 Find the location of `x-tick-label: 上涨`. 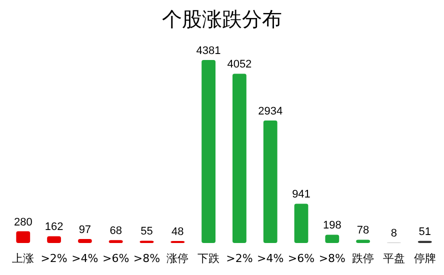

x-tick-label: 上涨 is located at coordinates (23, 258).